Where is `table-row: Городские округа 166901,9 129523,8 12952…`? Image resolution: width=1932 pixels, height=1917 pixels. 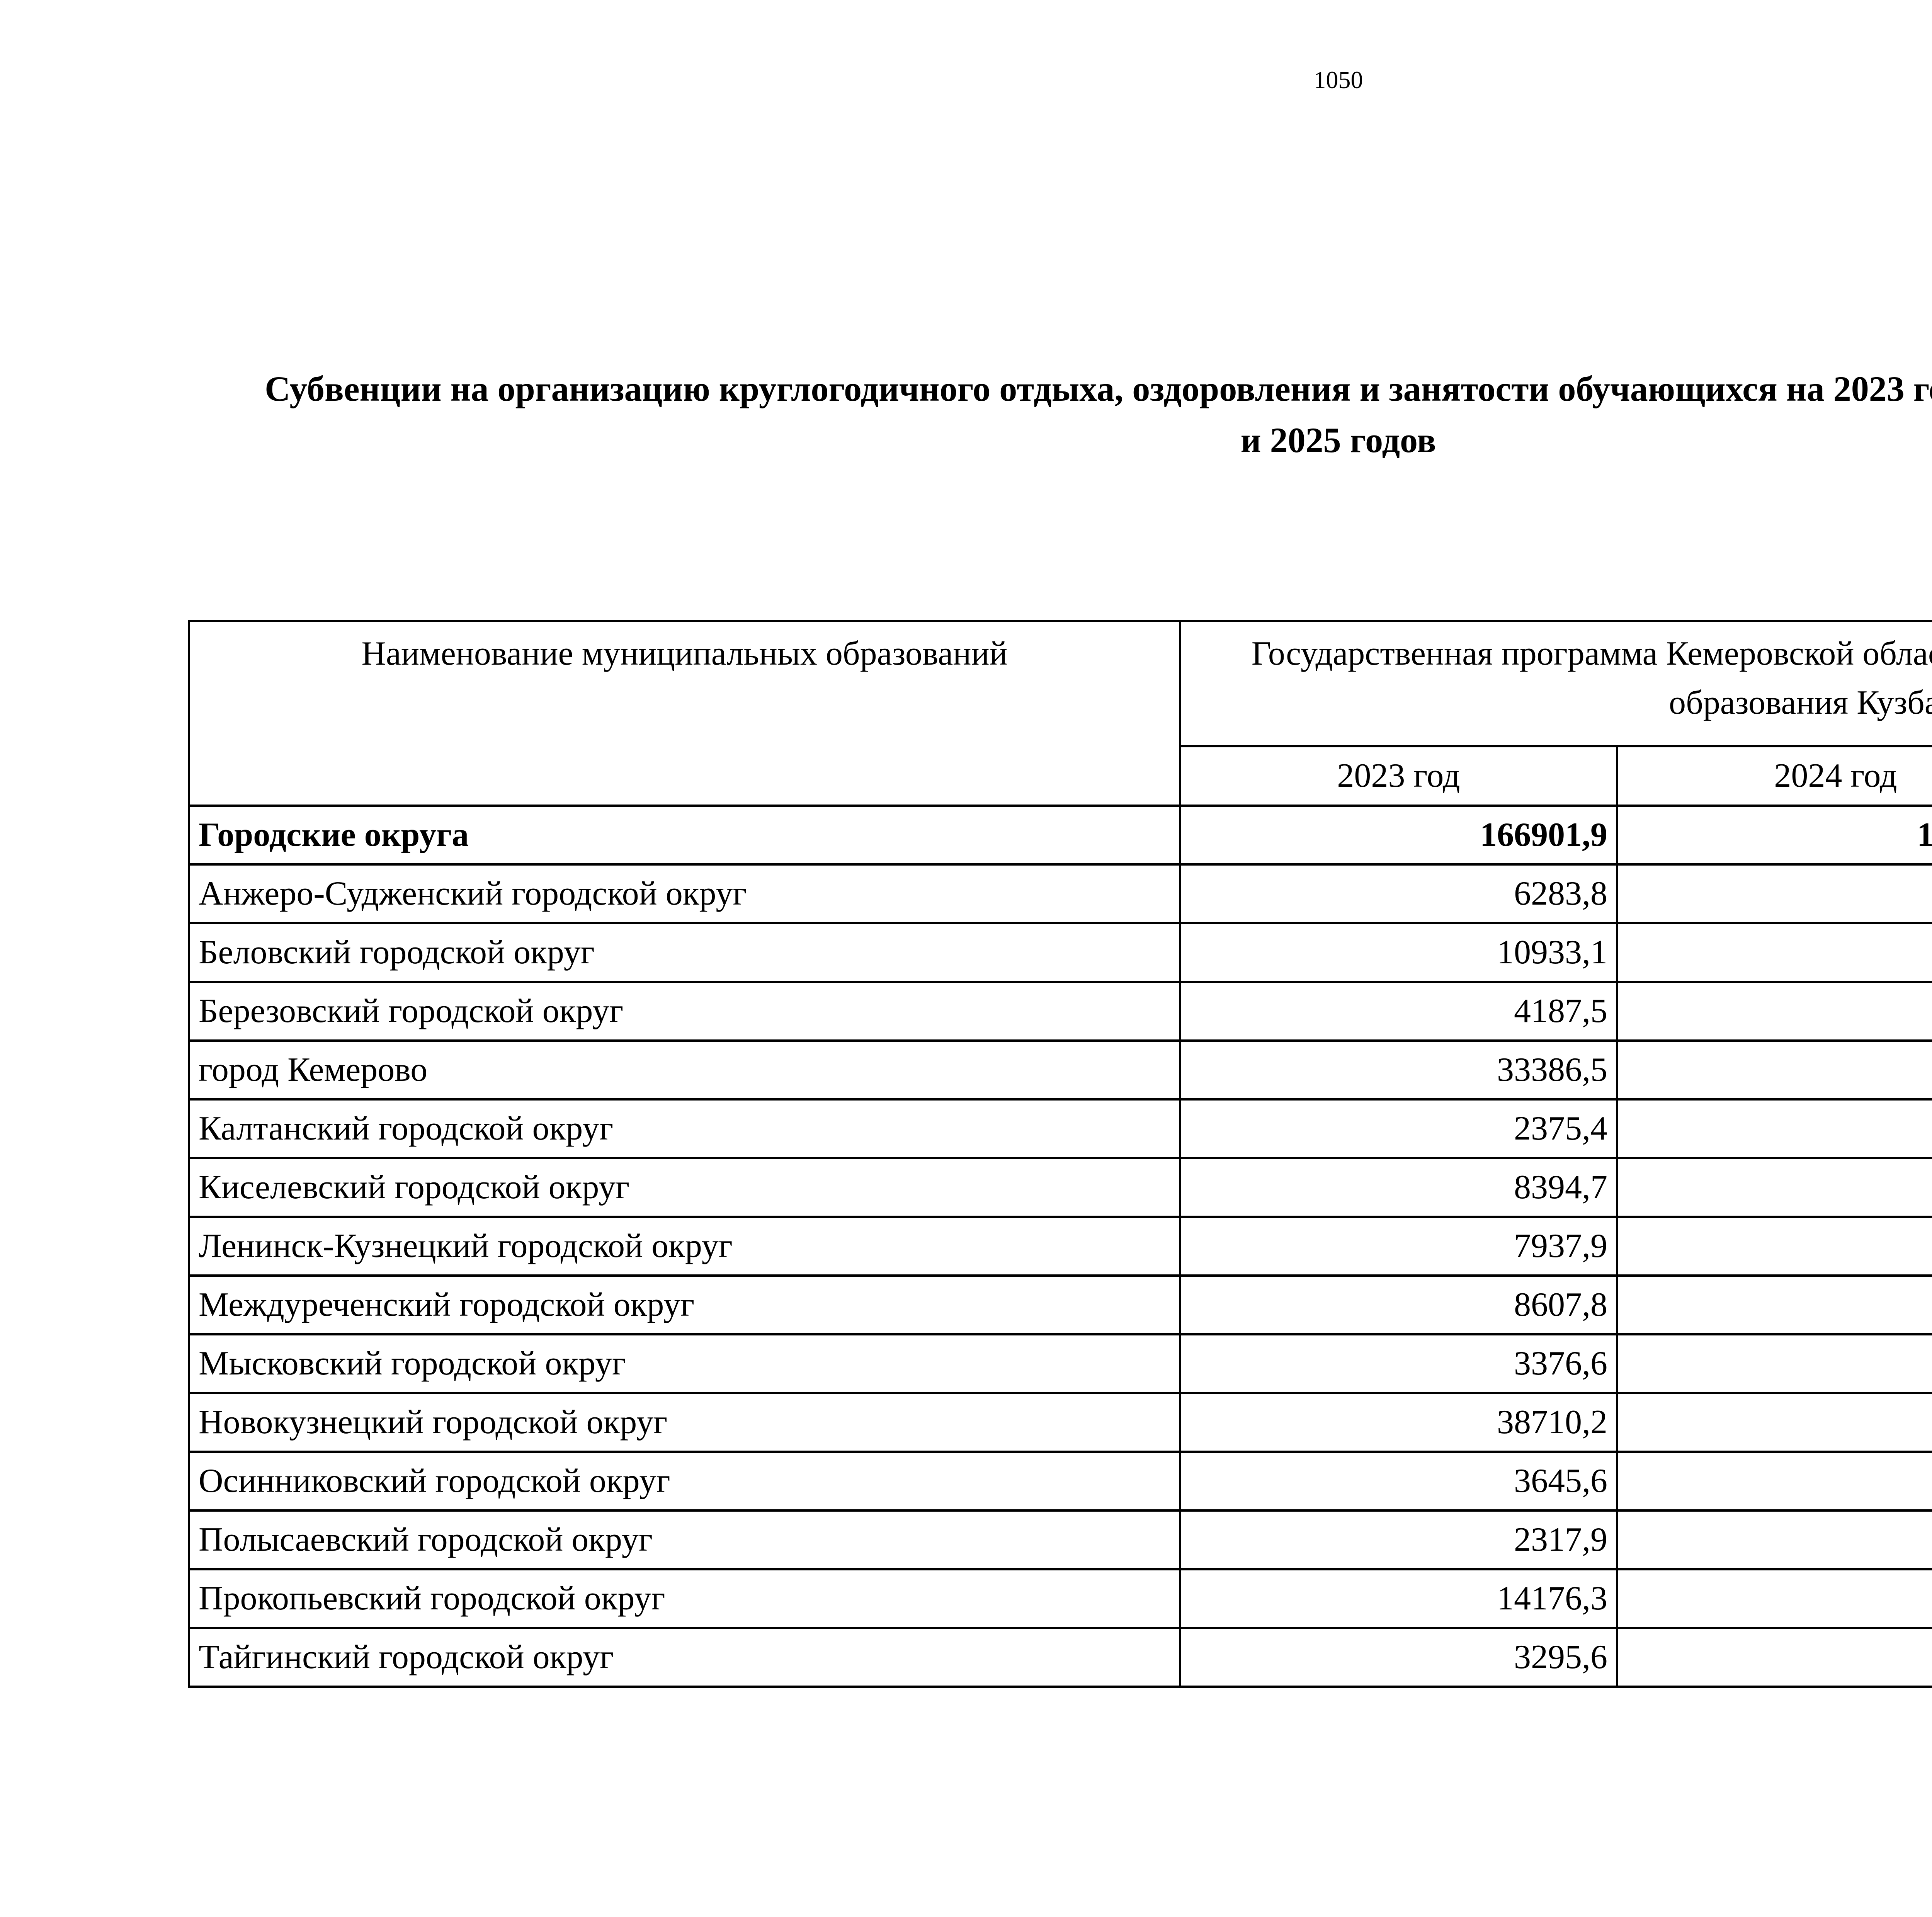 table-row: Городские округа 166901,9 129523,8 12952… is located at coordinates (1060, 835).